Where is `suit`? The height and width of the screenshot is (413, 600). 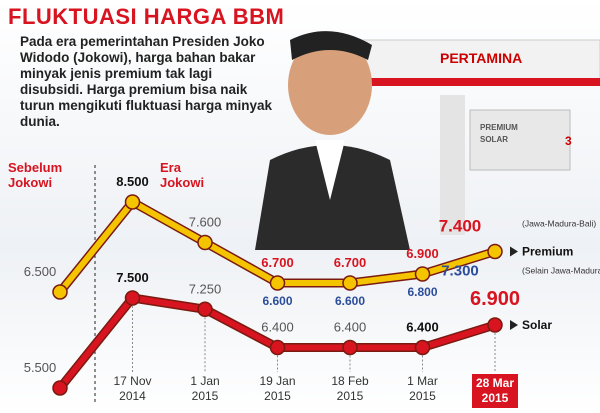
suit is located at coordinates (332, 197).